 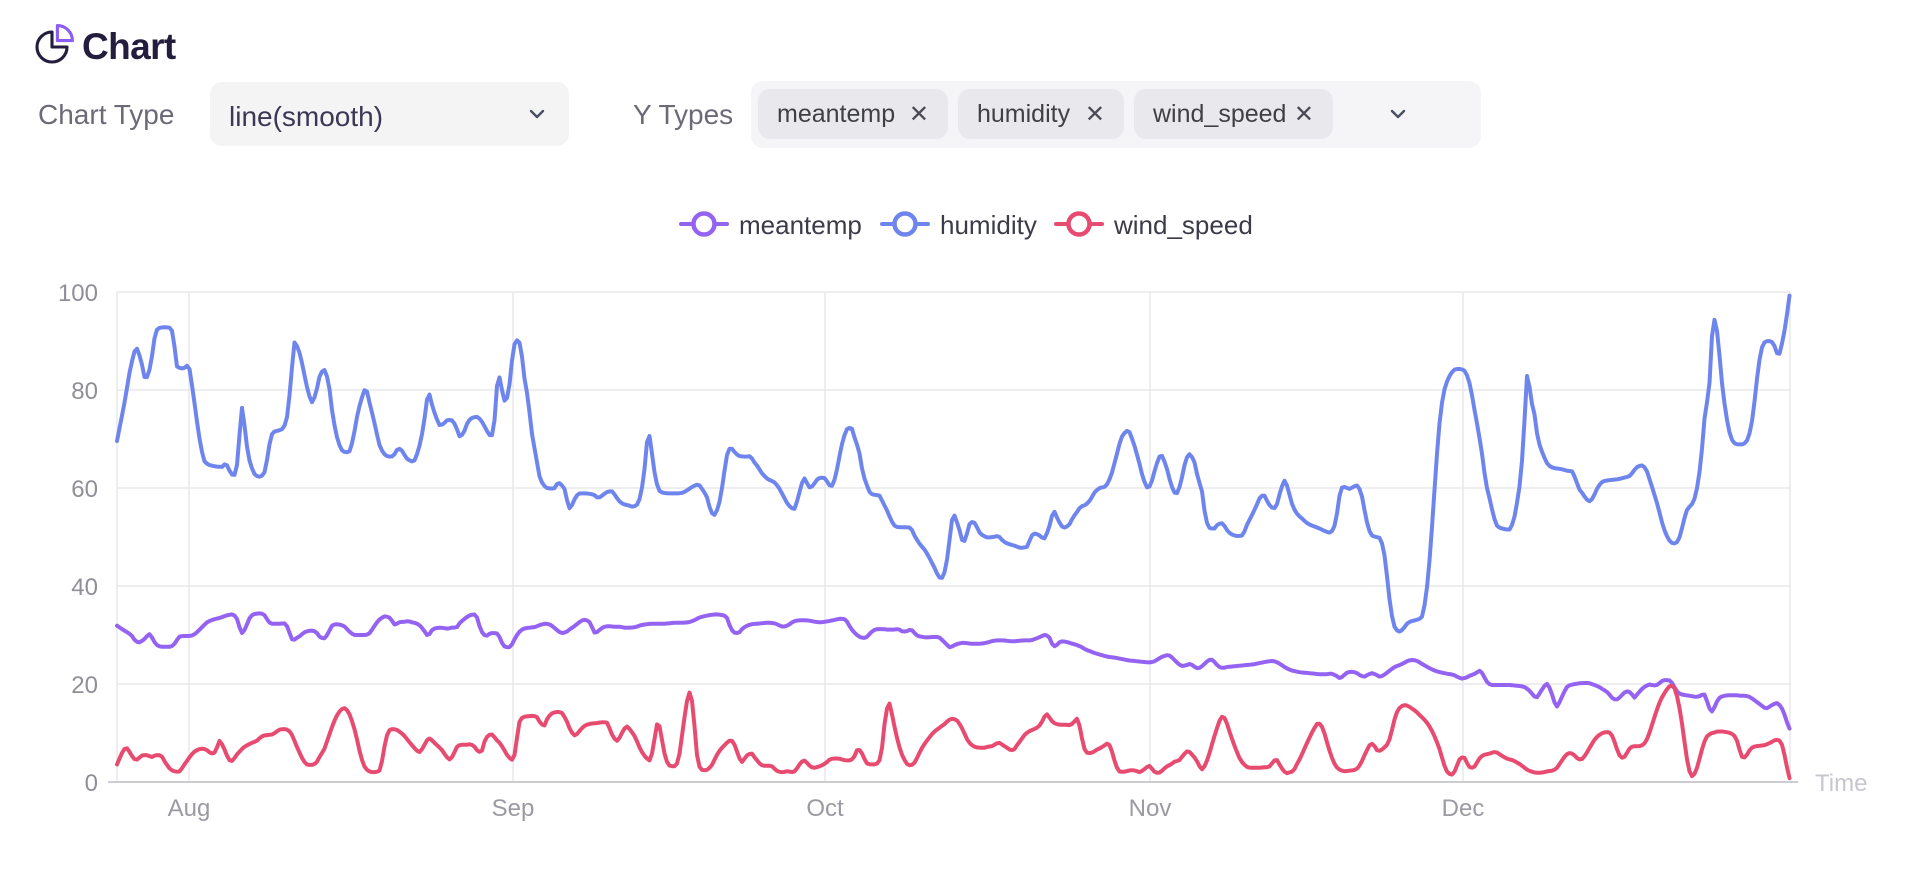 I want to click on svg-text: 60, so click(x=84, y=489).